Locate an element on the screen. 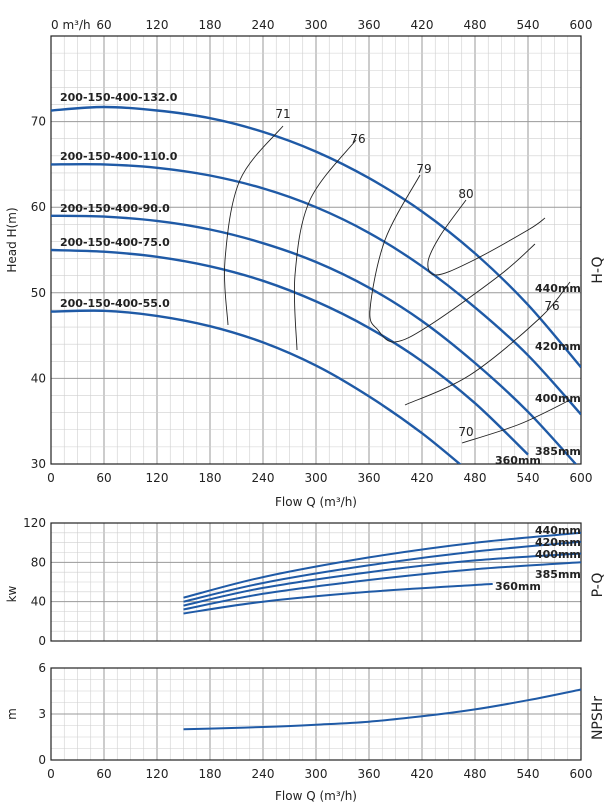 This screenshot has width=616, height=811. pq-series-label: 385mm is located at coordinates (558, 574).